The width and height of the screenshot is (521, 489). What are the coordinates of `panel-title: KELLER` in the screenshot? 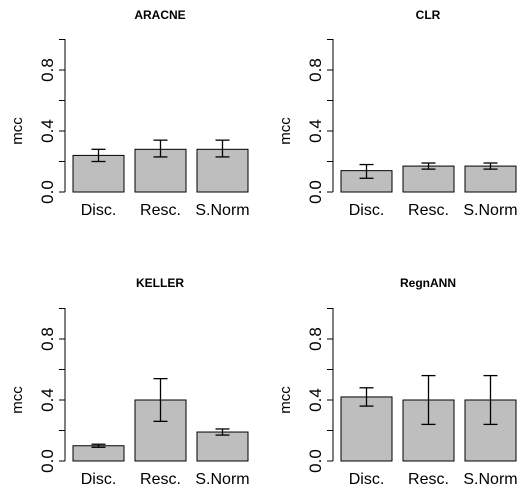 It's located at (160, 283).